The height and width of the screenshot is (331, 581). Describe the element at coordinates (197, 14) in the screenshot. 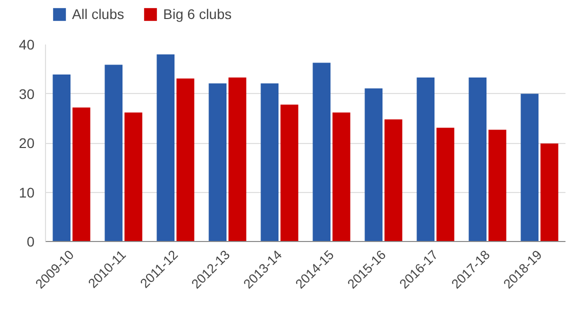

I see `legend-label: Big 6 clubs` at that location.